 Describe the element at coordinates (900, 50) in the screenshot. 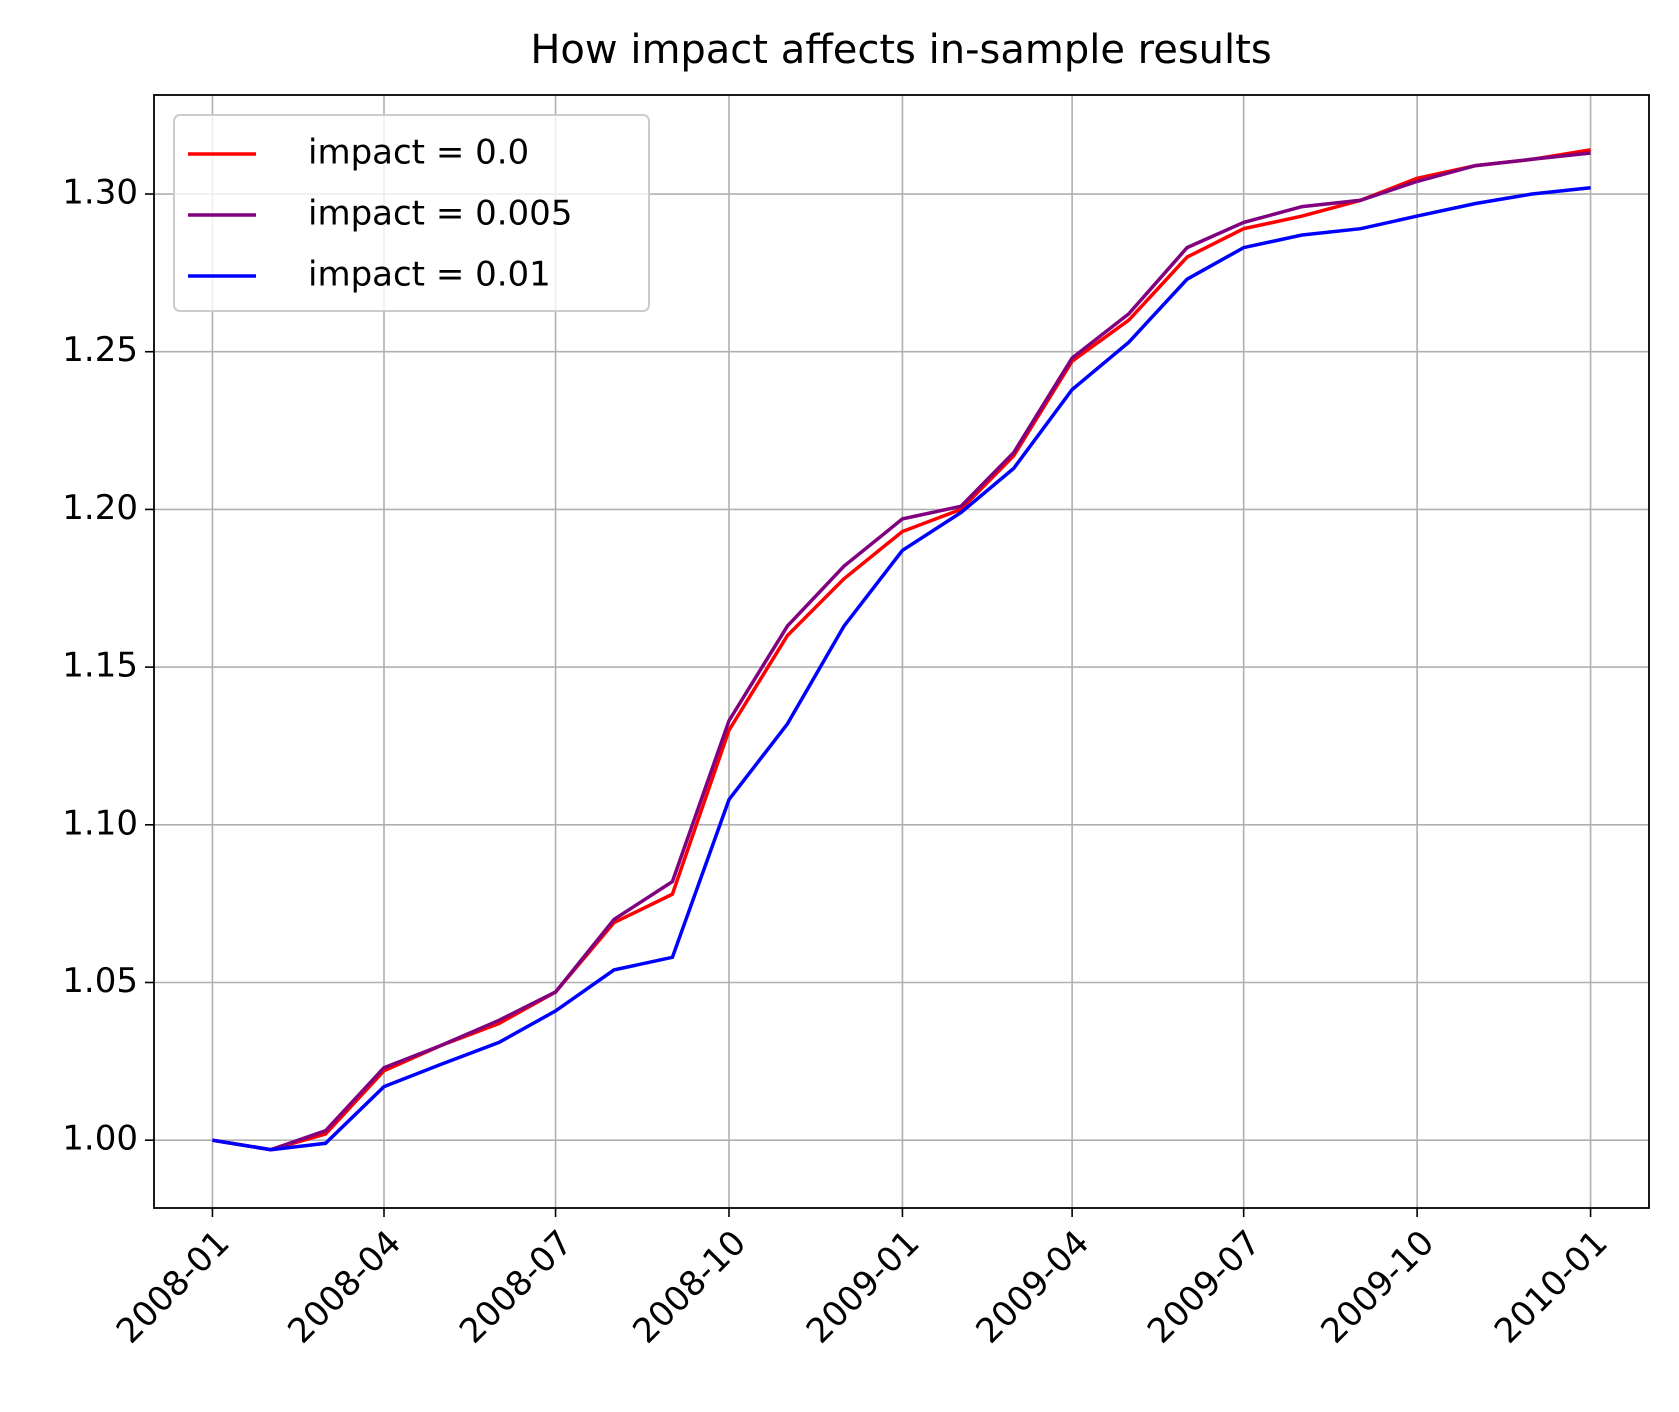

I see `chart-title: How impact affects in-sample results` at that location.